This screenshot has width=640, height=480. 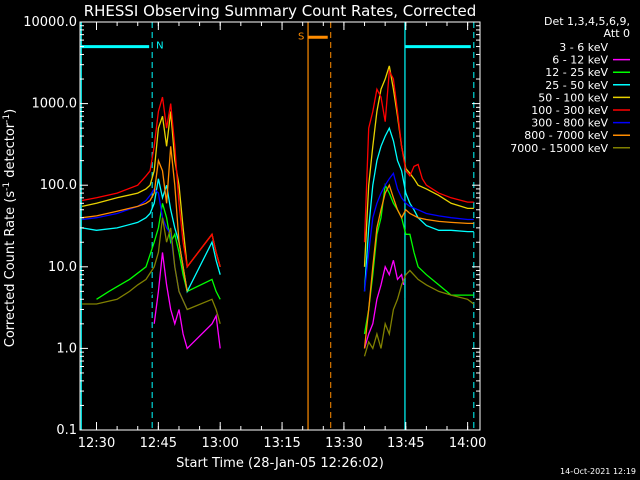 What do you see at coordinates (50, 22) in the screenshot?
I see `y-tick-label-5: 10000.0` at bounding box center [50, 22].